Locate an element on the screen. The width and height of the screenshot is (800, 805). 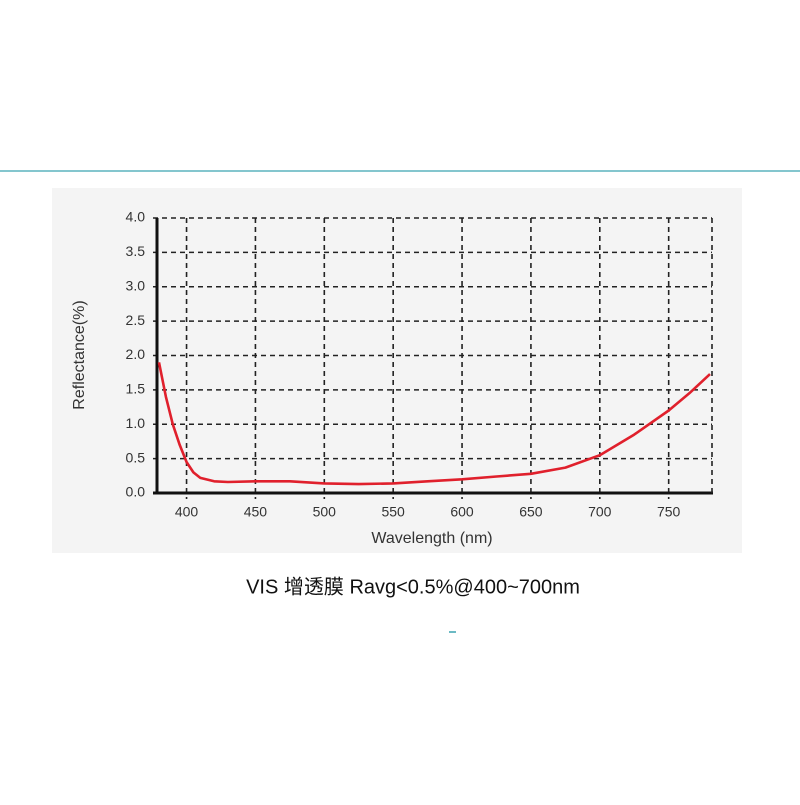
x-tick-label: 400 is located at coordinates (187, 512).